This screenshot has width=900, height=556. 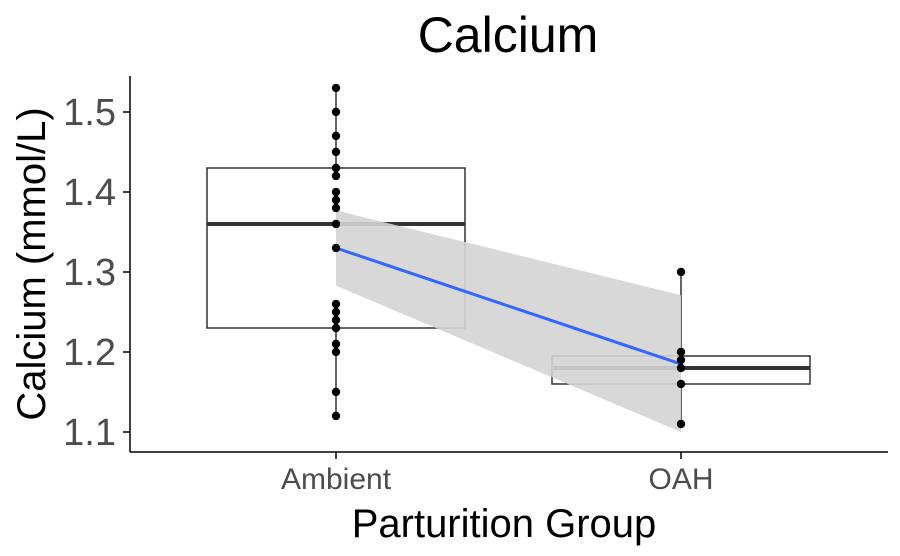 What do you see at coordinates (336, 479) in the screenshot?
I see `x-tick-label-ambient: Ambient` at bounding box center [336, 479].